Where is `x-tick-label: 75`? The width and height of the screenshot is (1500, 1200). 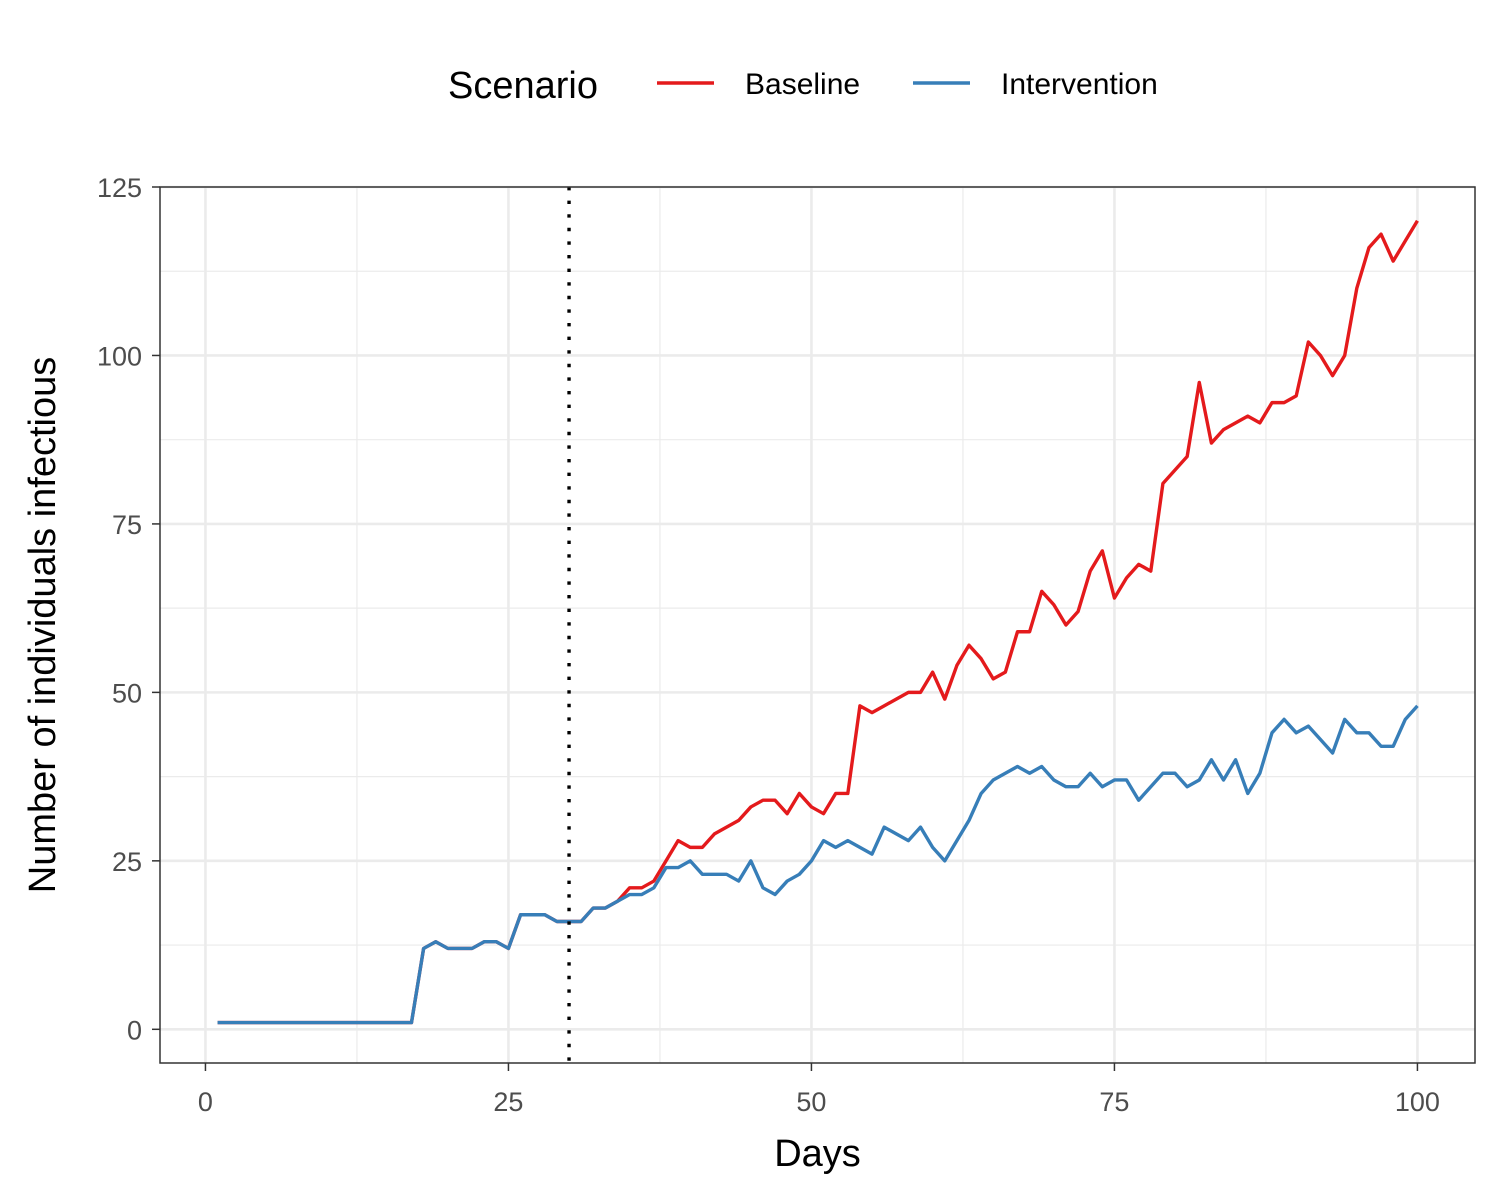 x-tick-label: 75 is located at coordinates (1114, 1102).